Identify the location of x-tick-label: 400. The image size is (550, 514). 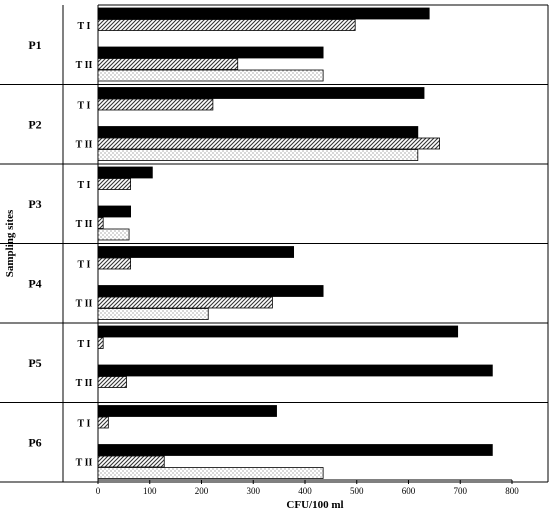
(305, 491).